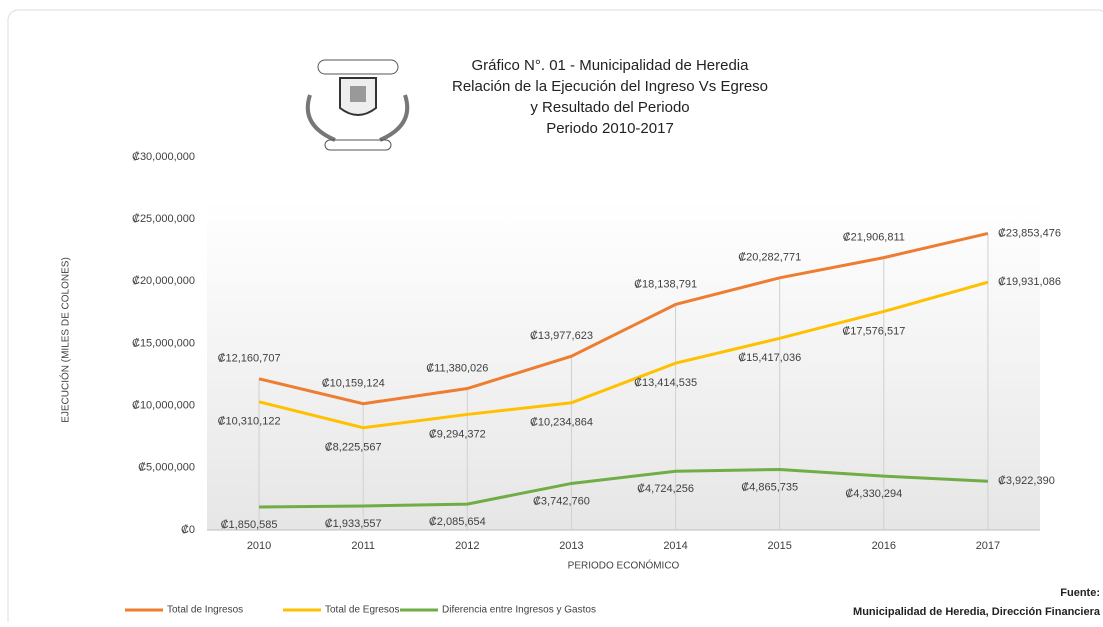 This screenshot has width=1103, height=627. I want to click on data-label: ₡12,160,707, so click(249, 359).